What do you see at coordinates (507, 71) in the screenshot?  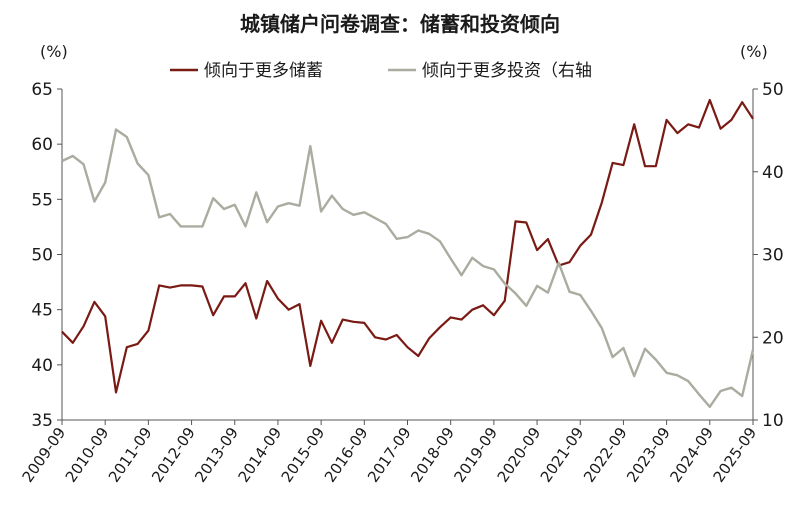 I see `legend-label-investment: 倾向于更多投资（右轴` at bounding box center [507, 71].